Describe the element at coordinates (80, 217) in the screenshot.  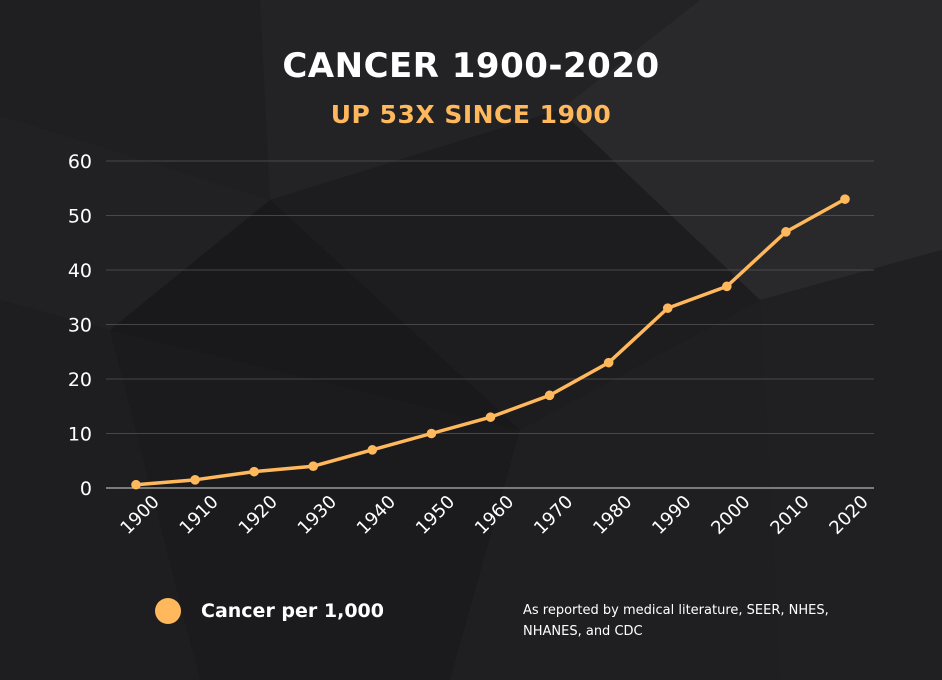
I see `y-tick-label: 50` at that location.